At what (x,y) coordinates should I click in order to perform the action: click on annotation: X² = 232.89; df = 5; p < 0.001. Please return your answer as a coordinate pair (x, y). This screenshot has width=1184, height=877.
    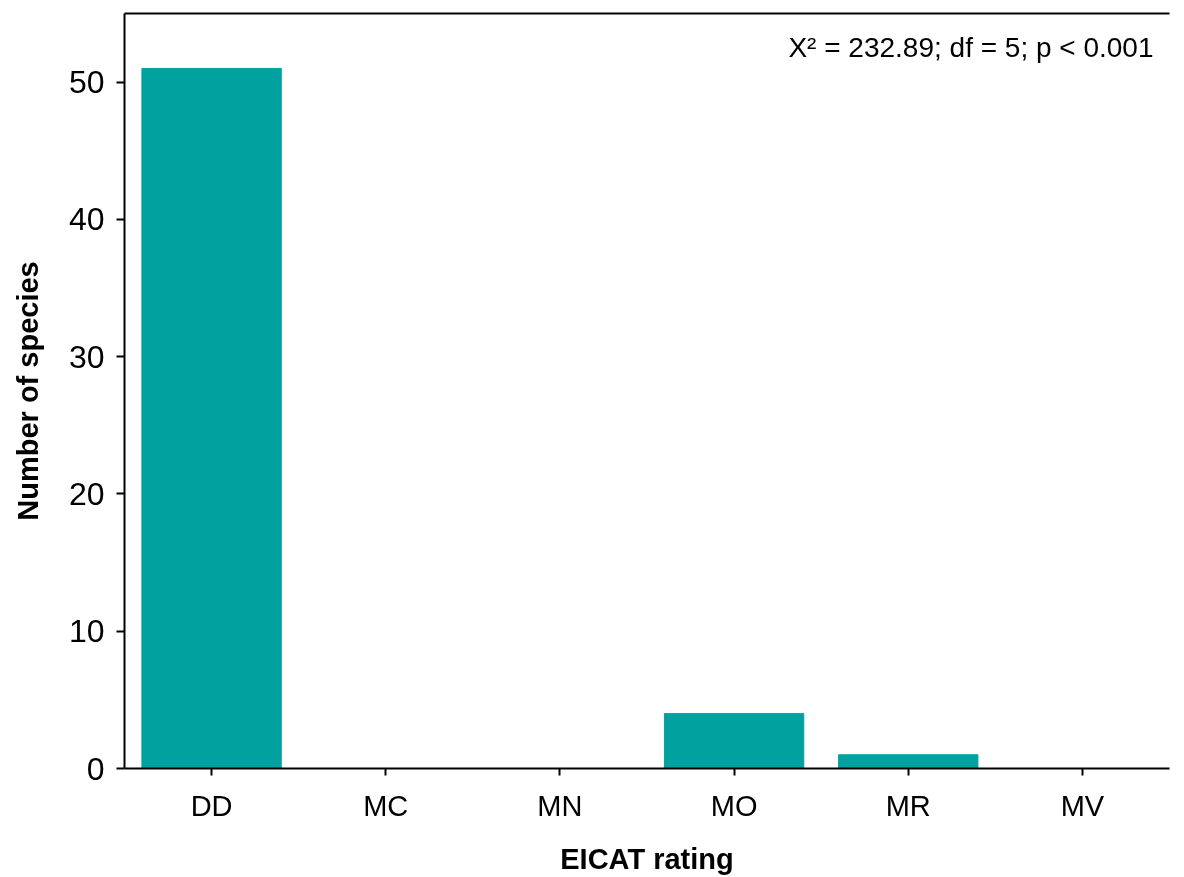
    Looking at the image, I should click on (971, 47).